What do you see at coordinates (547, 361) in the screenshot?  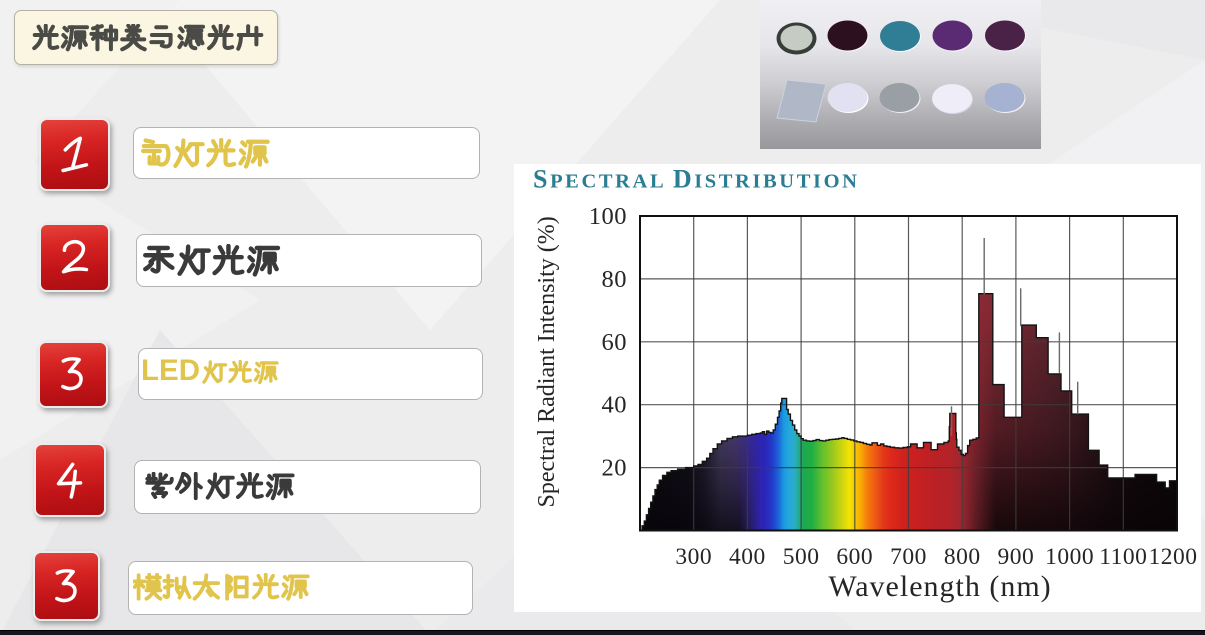 I see `svg-text: Spectral Radiant Intensity (%)` at bounding box center [547, 361].